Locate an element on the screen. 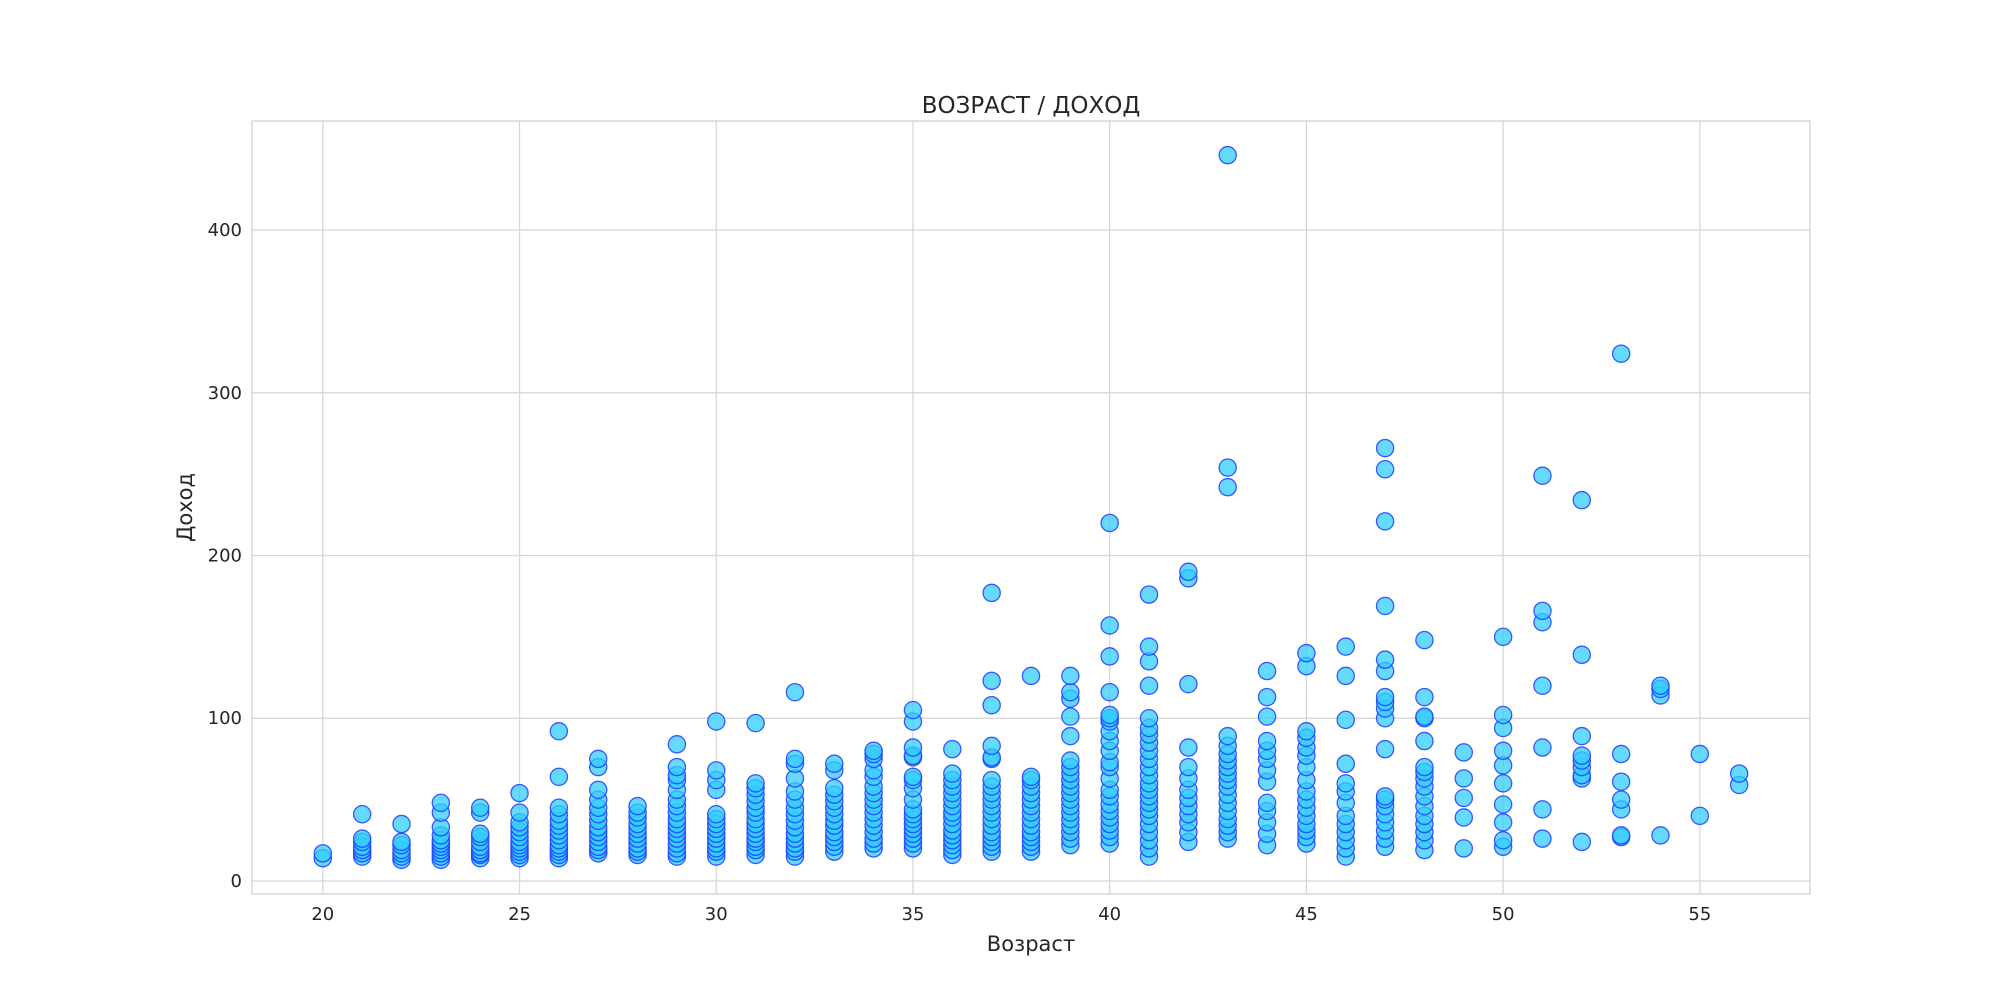  y-tick-label: 0 is located at coordinates (236, 881).